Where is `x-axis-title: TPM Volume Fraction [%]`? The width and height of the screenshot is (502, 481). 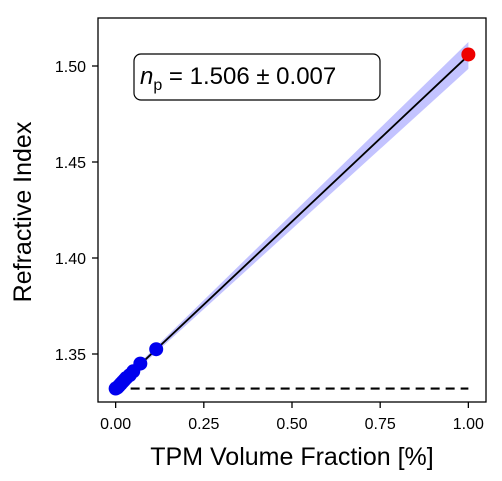 x-axis-title: TPM Volume Fraction [%] is located at coordinates (291, 457).